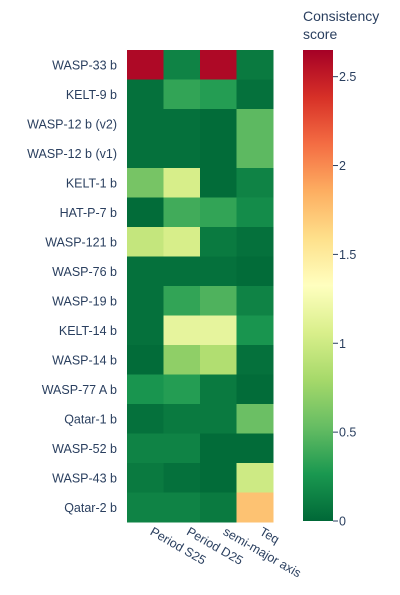 Image resolution: width=400 pixels, height=595 pixels. Describe the element at coordinates (84, 301) in the screenshot. I see `y-tick-label: WASP-19 b` at that location.